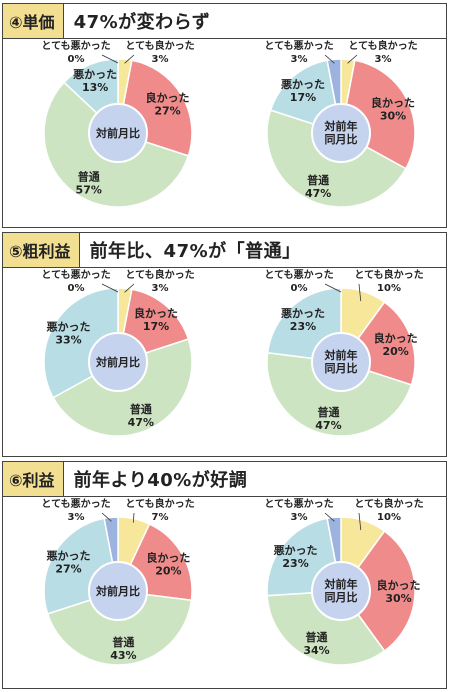  What do you see at coordinates (195, 251) in the screenshot?
I see `panel-headline: 前年比、47%が「普通」` at bounding box center [195, 251].